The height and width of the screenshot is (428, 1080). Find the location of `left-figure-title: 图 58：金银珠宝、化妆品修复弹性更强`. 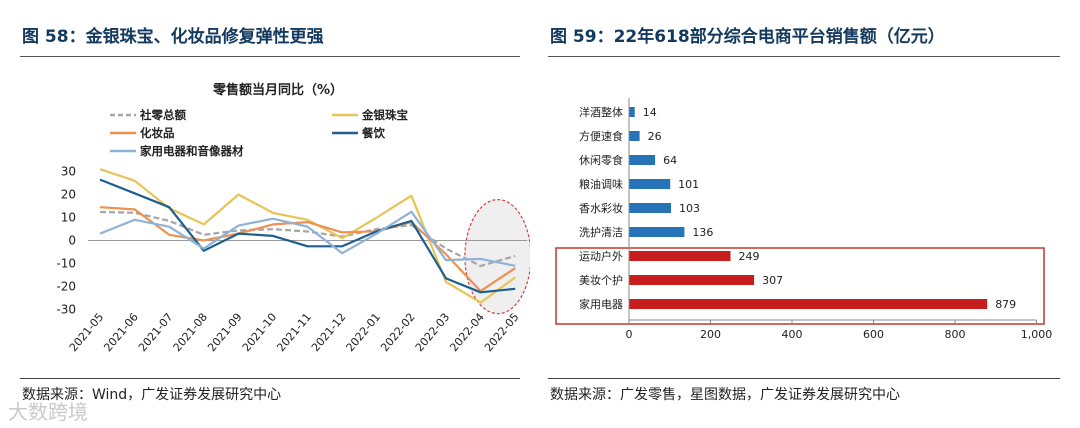

left-figure-title: 图 58：金银珠宝、化妆品修复弹性更强 is located at coordinates (173, 37).